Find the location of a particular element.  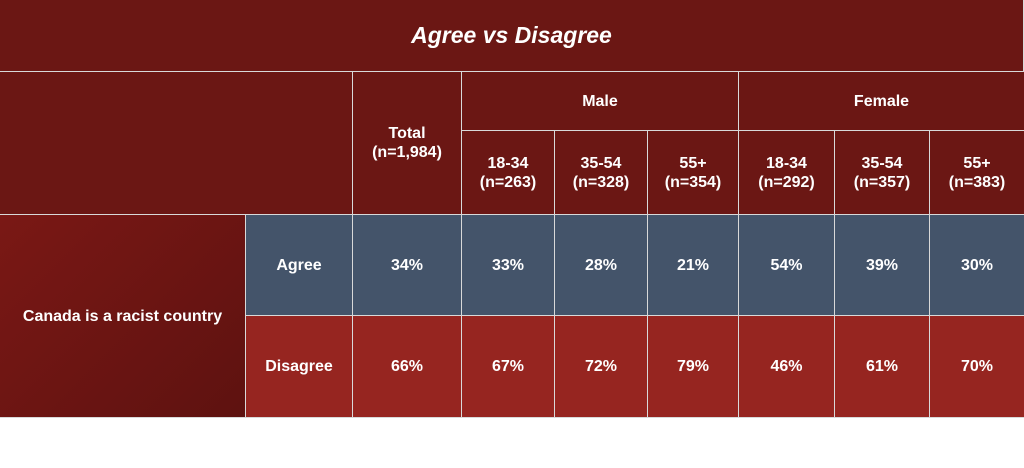

group-header-male: Male is located at coordinates (600, 101).